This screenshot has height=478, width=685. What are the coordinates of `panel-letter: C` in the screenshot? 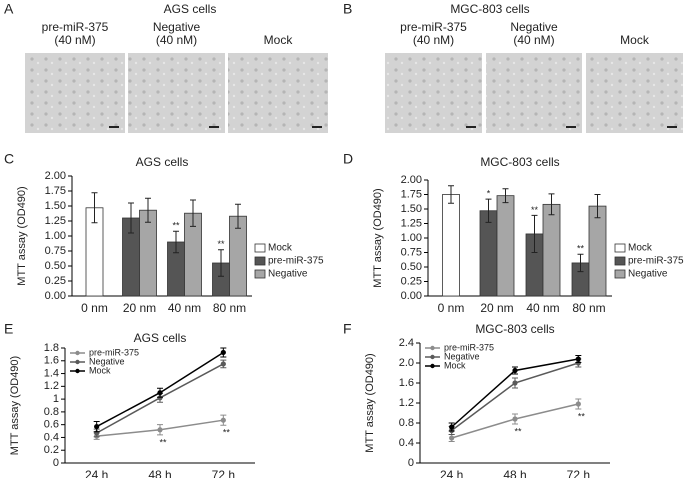 It's located at (9, 159).